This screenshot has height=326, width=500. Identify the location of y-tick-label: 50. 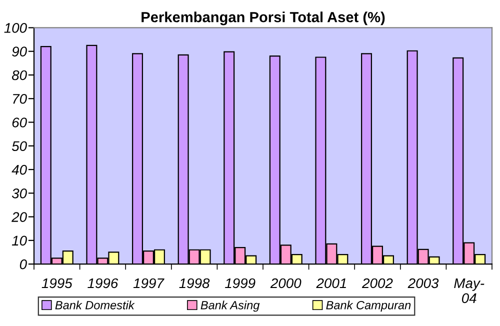
(19, 146).